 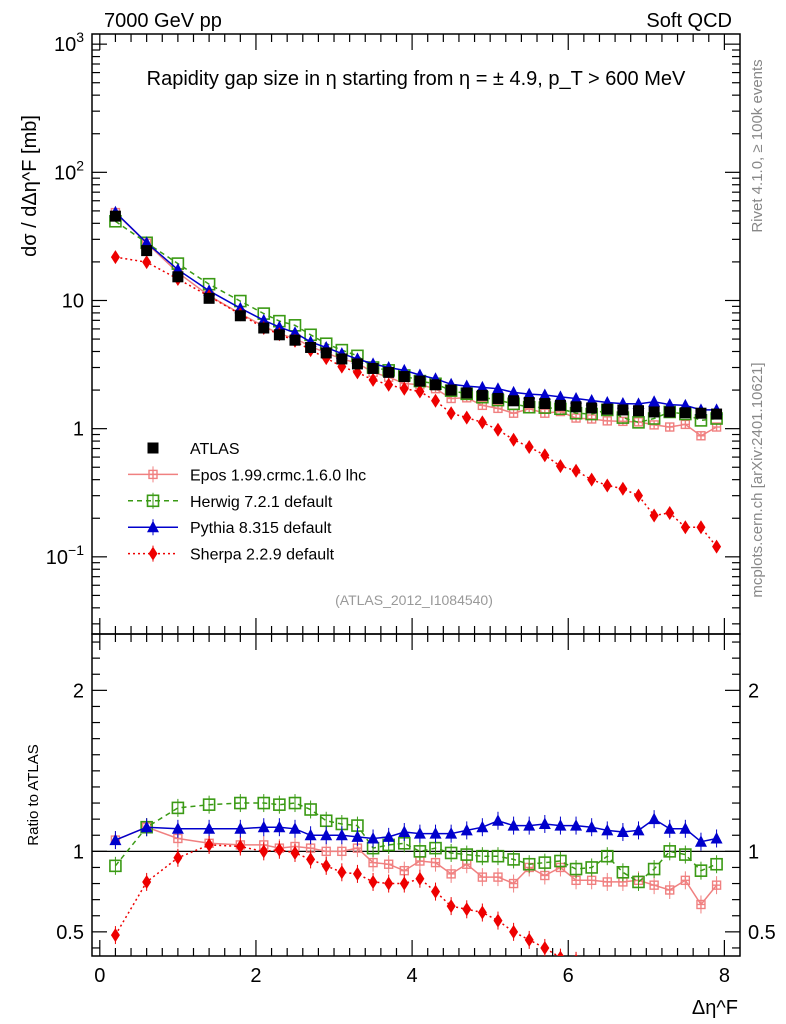 What do you see at coordinates (215, 449) in the screenshot?
I see `legend-label-atlas: ATLAS` at bounding box center [215, 449].